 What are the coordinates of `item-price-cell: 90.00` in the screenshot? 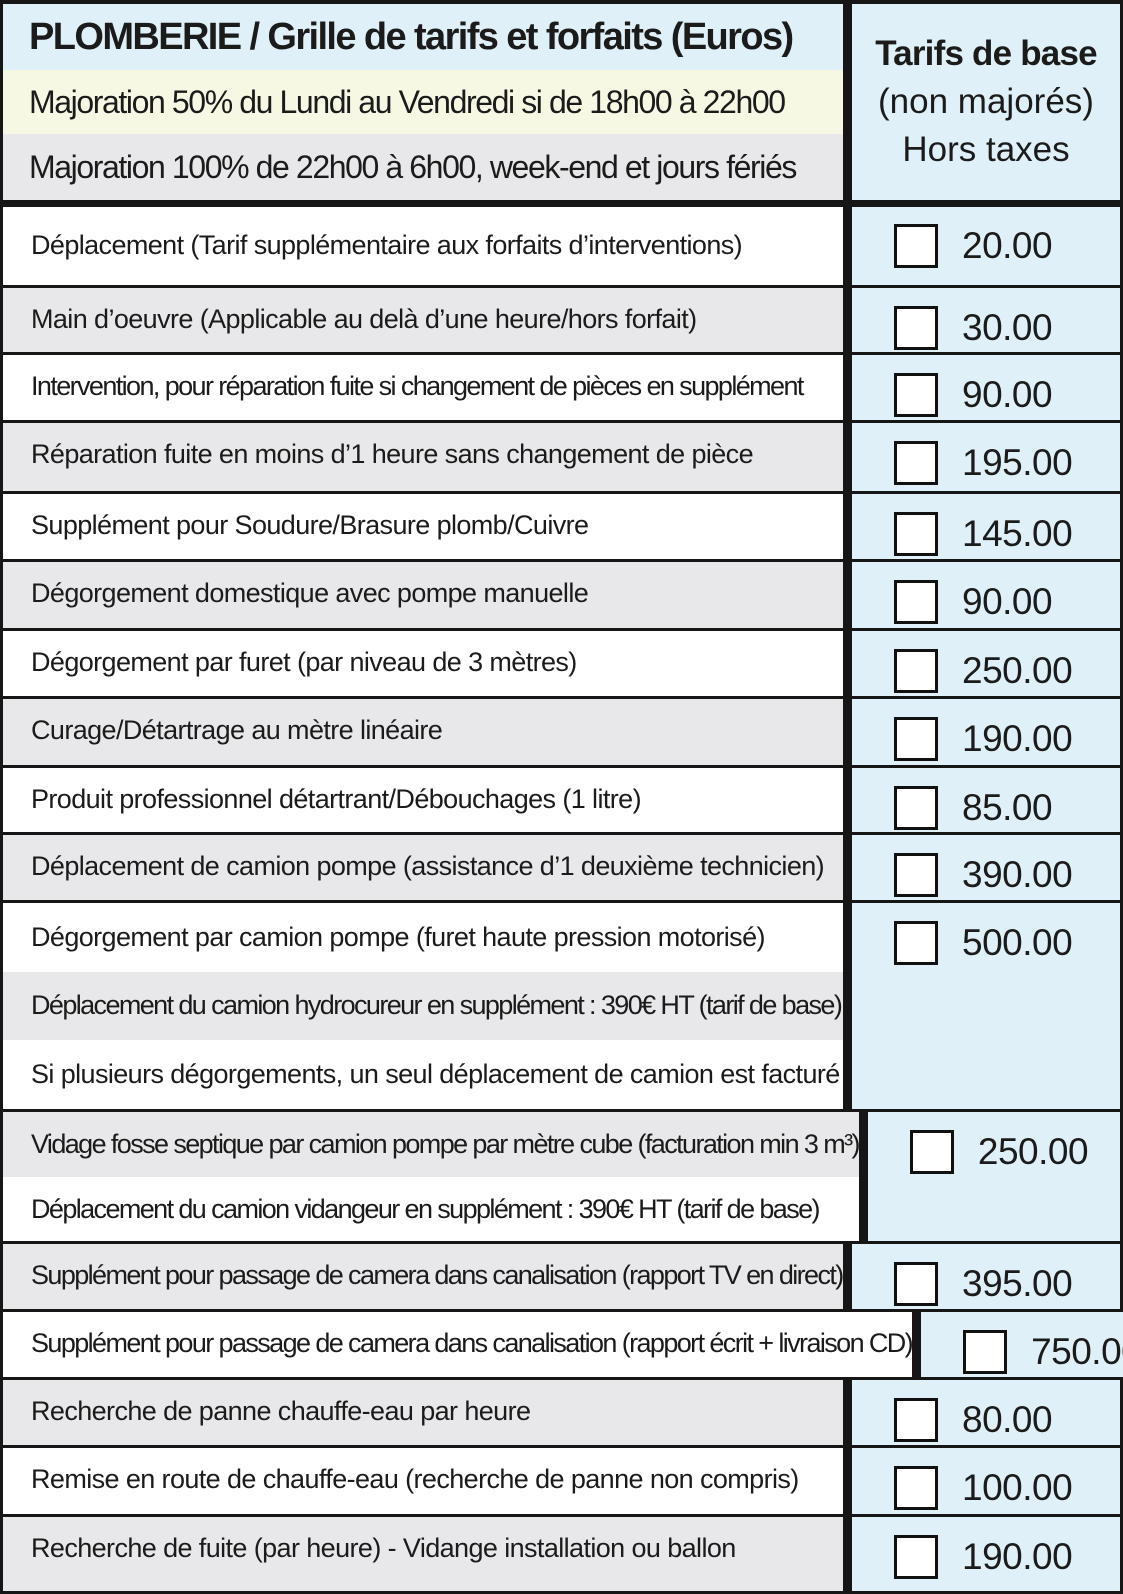 It's located at (986, 594).